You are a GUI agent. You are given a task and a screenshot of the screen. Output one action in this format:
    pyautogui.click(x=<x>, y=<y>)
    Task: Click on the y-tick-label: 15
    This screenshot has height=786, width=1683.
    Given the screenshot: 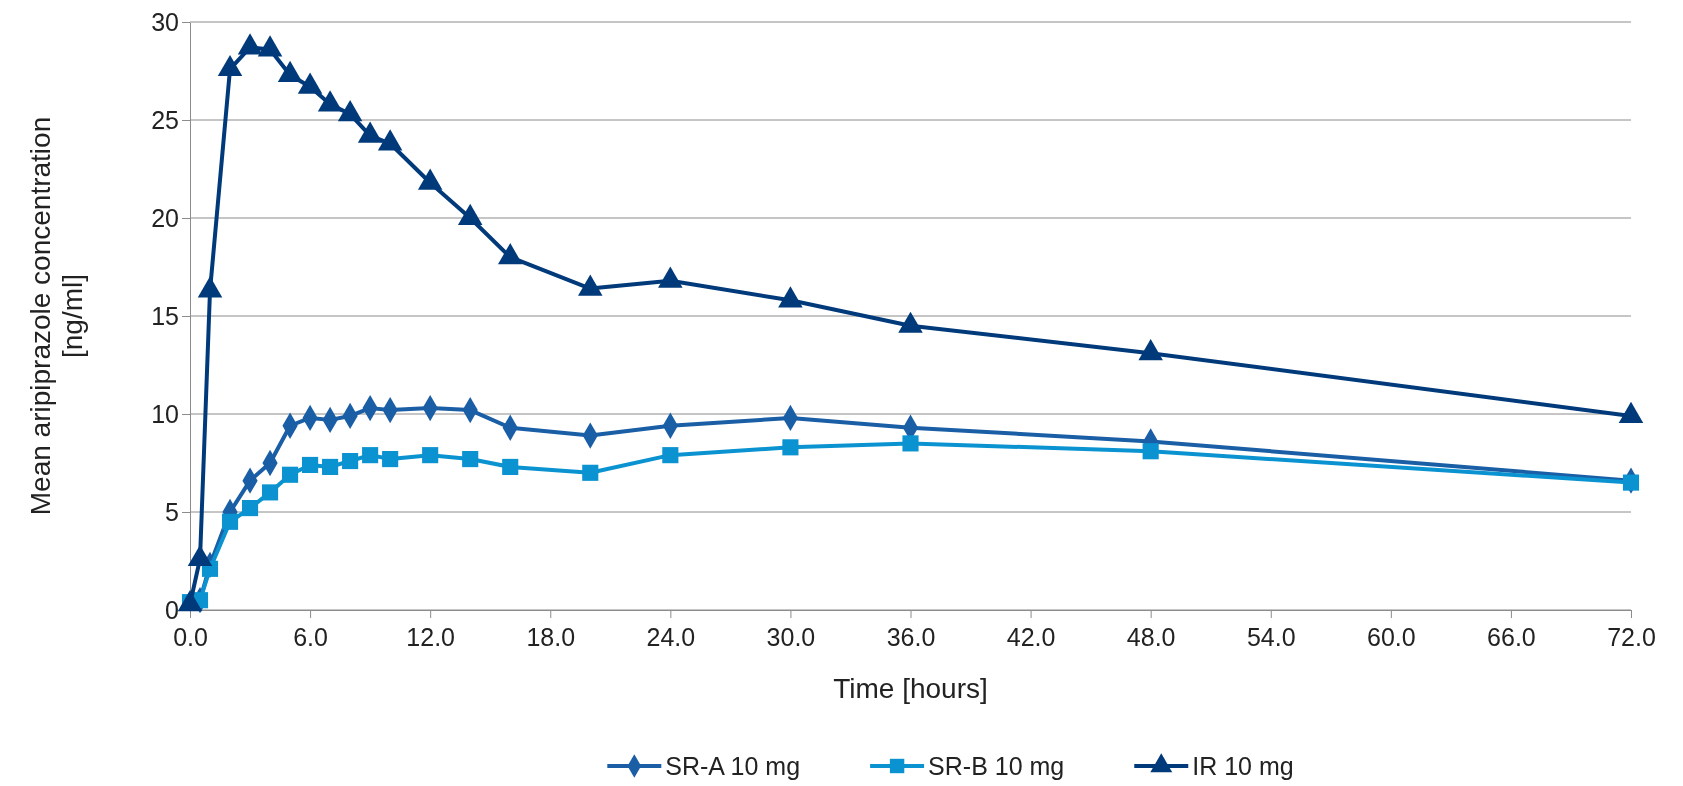 What is the action you would take?
    pyautogui.click(x=165, y=315)
    